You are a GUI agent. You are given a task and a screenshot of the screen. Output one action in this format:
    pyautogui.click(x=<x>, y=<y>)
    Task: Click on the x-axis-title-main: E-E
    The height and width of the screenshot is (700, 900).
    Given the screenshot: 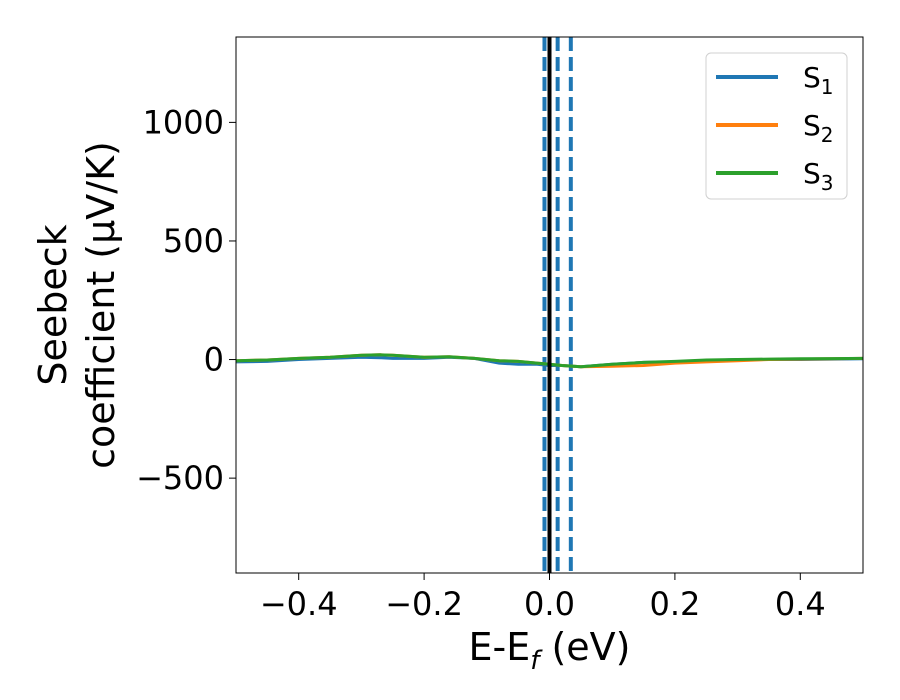 What is the action you would take?
    pyautogui.click(x=500, y=647)
    